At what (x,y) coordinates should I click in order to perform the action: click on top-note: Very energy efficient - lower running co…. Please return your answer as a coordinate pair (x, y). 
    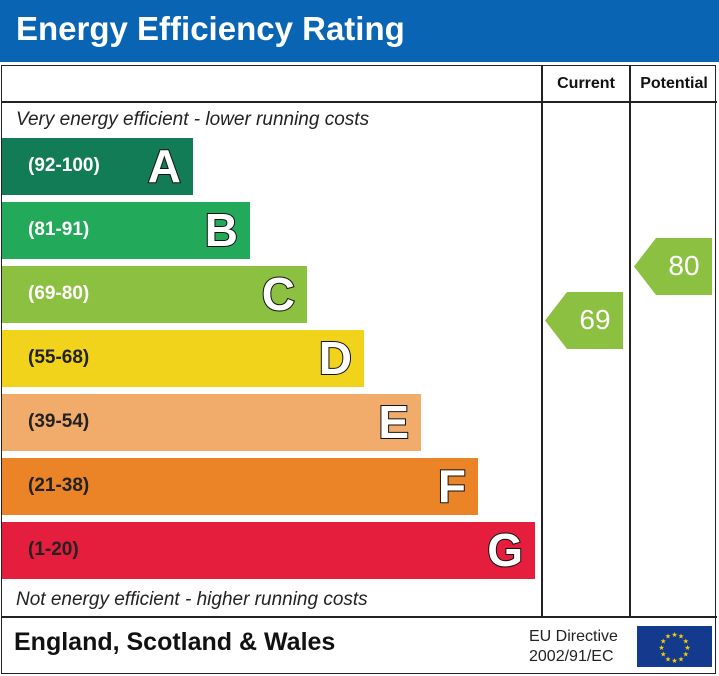
    Looking at the image, I should click on (193, 119).